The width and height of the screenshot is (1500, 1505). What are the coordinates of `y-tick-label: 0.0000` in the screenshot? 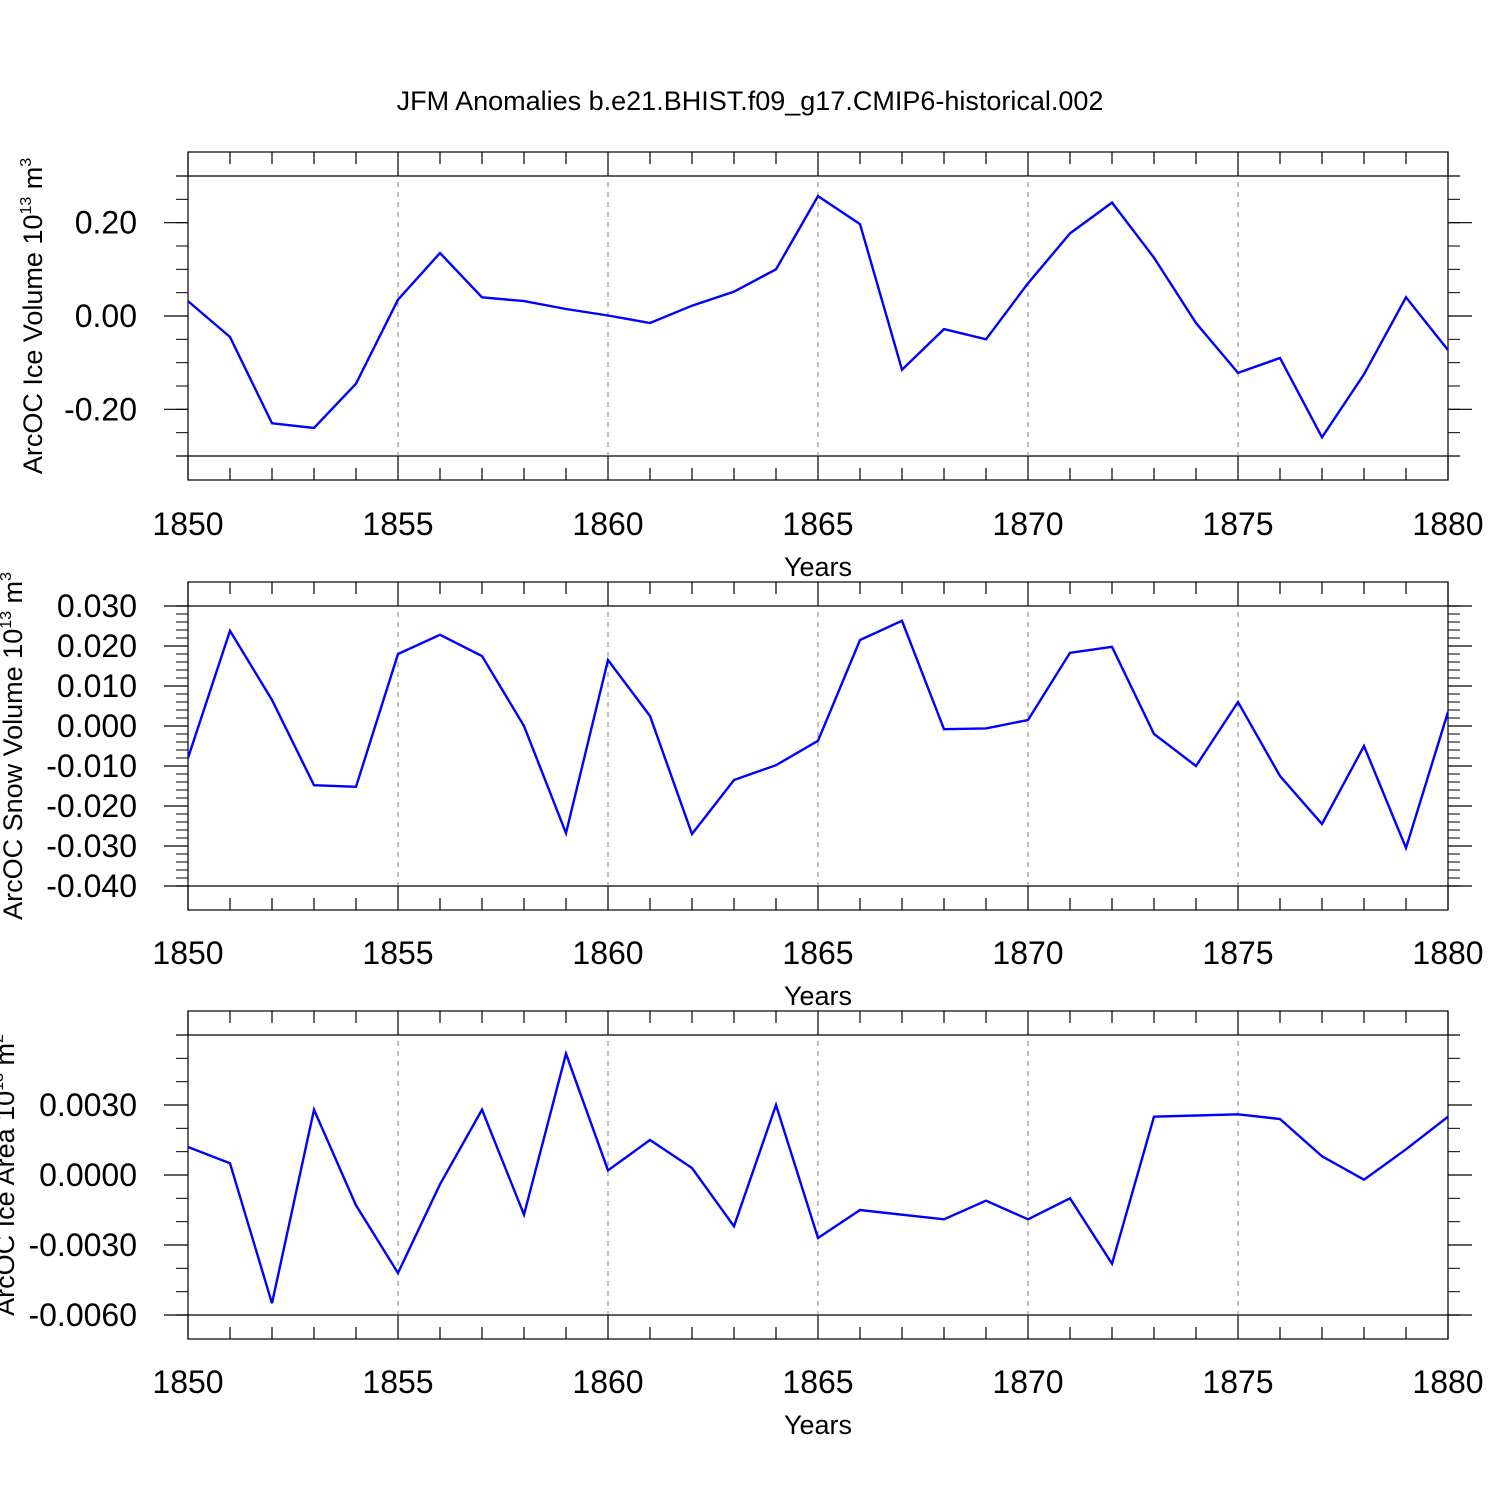 It's located at (88, 1175).